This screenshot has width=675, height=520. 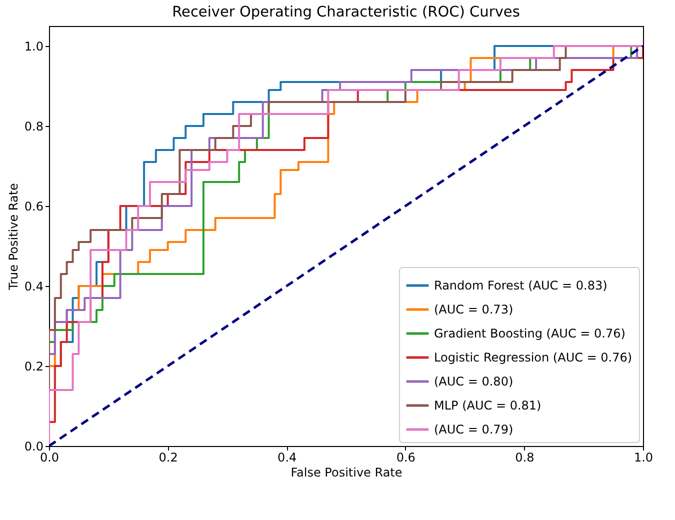 What do you see at coordinates (287, 457) in the screenshot?
I see `x-tick-label: 0.4` at bounding box center [287, 457].